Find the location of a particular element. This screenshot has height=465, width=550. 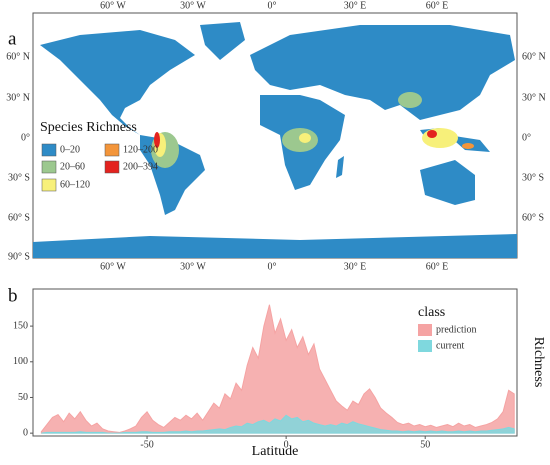

y-tick-label: 50 is located at coordinates (23, 397).